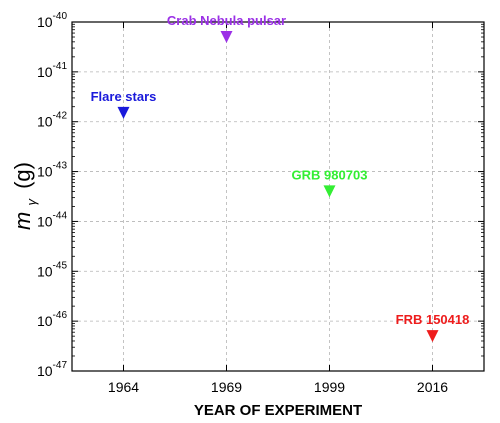  Describe the element at coordinates (123, 387) in the screenshot. I see `x-tick-label: 1964` at that location.